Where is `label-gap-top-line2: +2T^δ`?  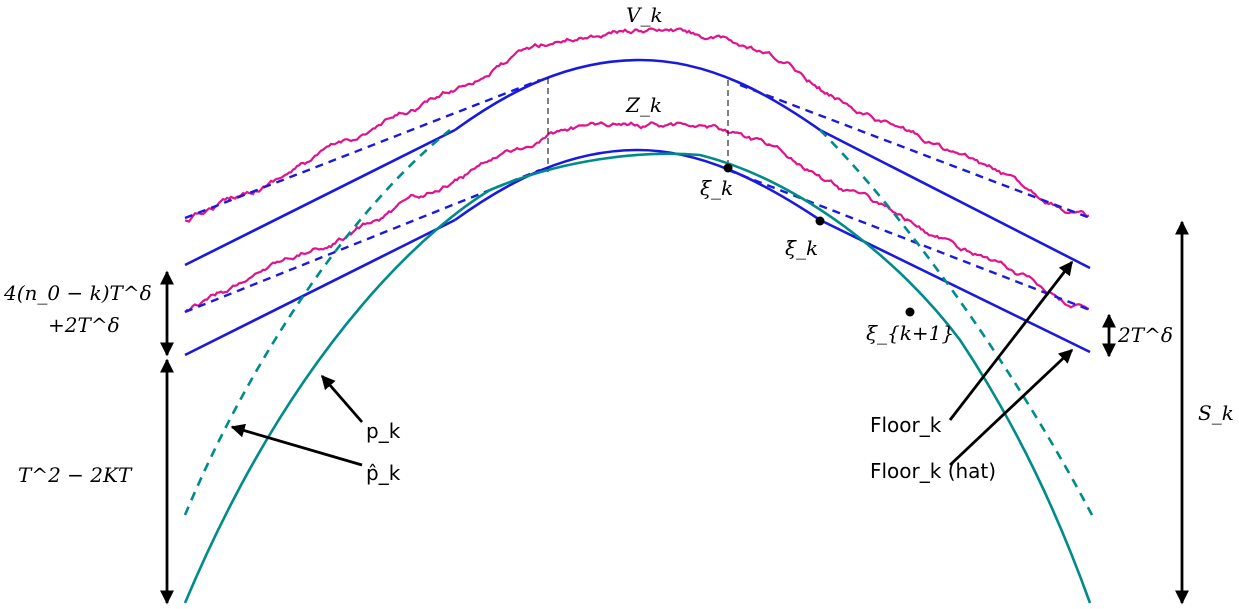
label-gap-top-line2: +2T^δ is located at coordinates (84, 325).